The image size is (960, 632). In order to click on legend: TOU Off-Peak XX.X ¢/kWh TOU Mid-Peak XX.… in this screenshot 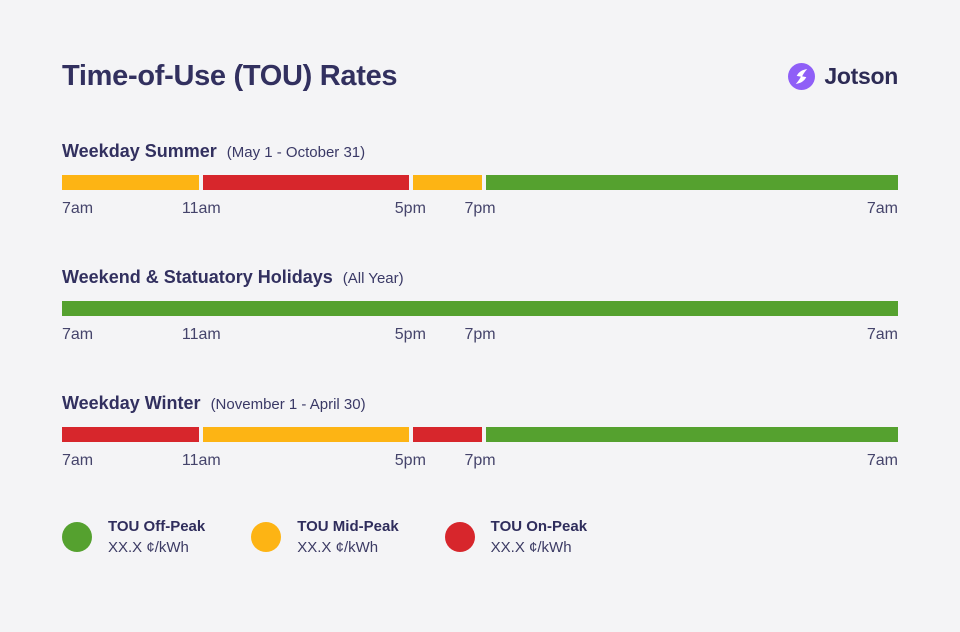, I will do `click(480, 537)`.